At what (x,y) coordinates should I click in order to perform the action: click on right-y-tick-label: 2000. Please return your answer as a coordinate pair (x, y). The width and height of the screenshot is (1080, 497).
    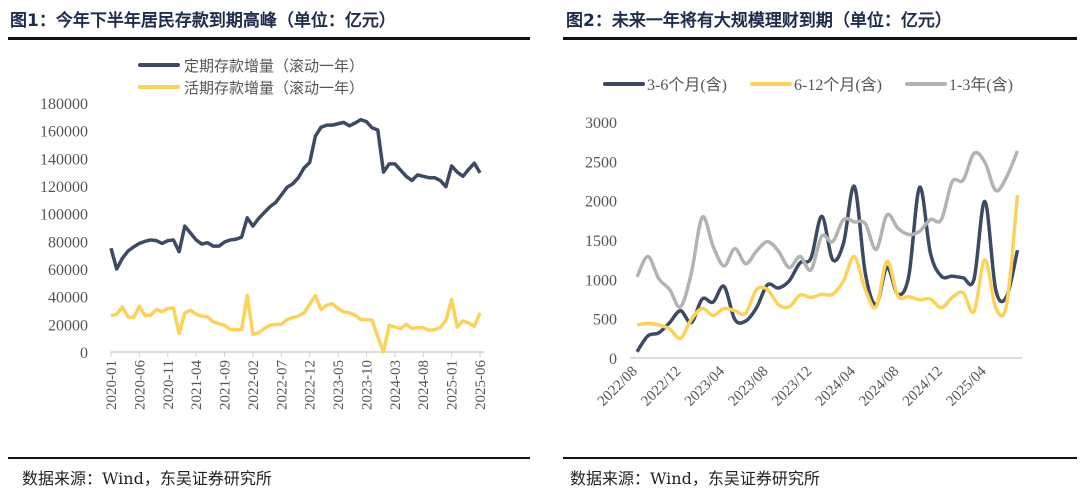
    Looking at the image, I should click on (601, 202).